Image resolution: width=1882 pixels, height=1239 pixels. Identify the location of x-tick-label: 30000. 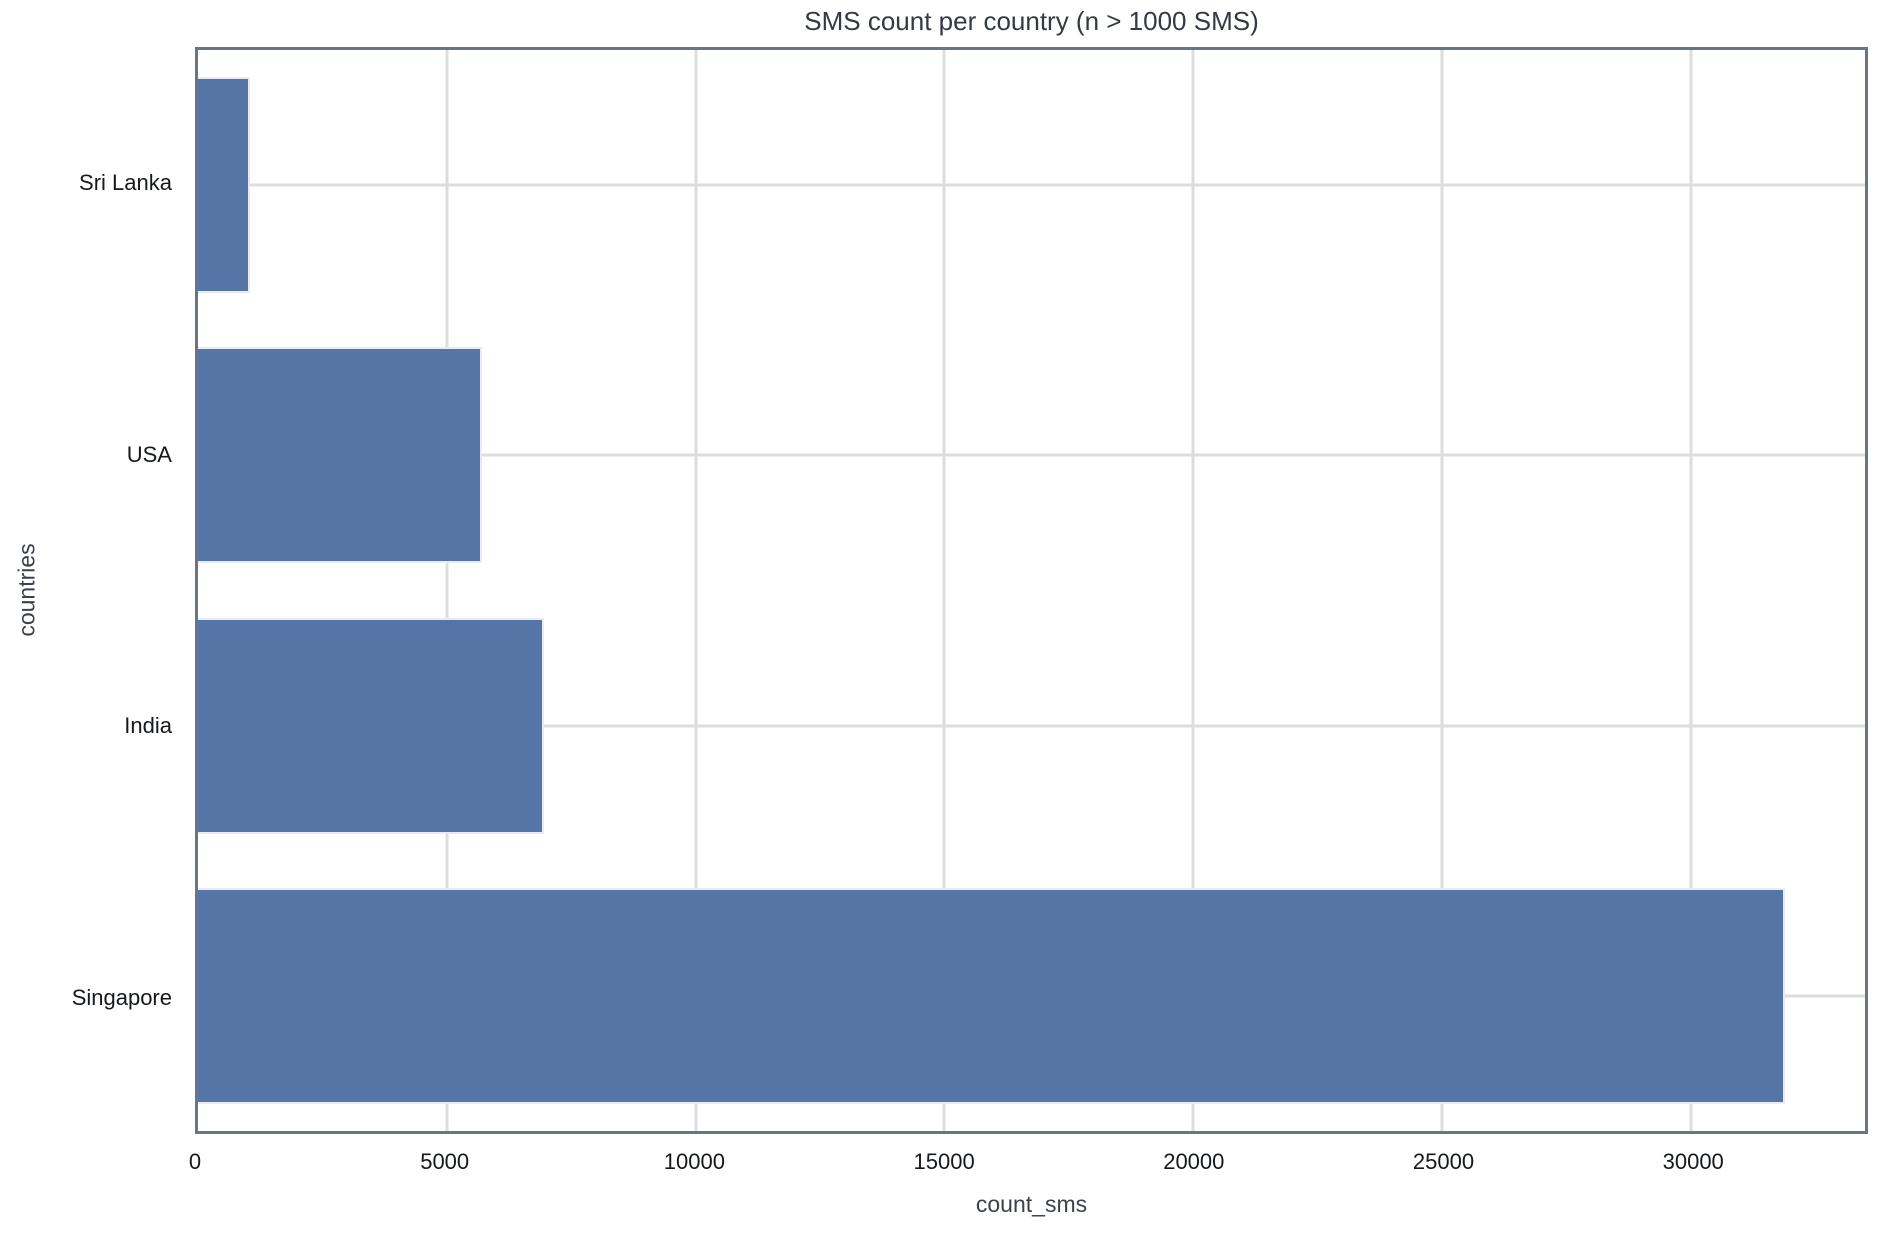
(1693, 1161).